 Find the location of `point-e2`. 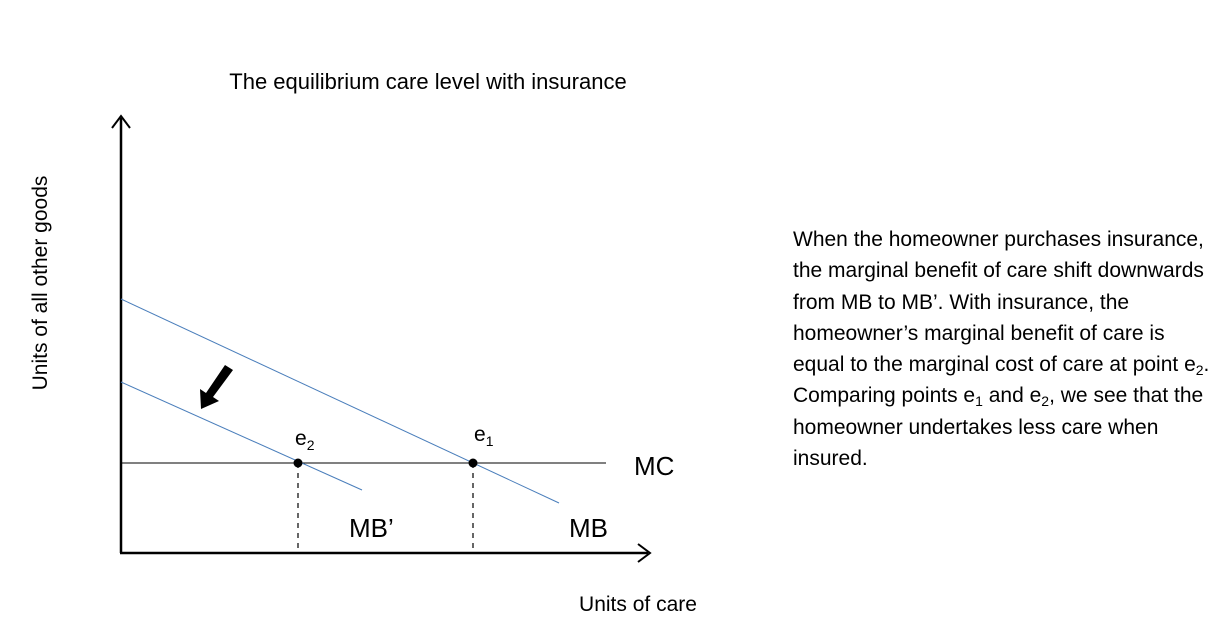

point-e2 is located at coordinates (298, 463).